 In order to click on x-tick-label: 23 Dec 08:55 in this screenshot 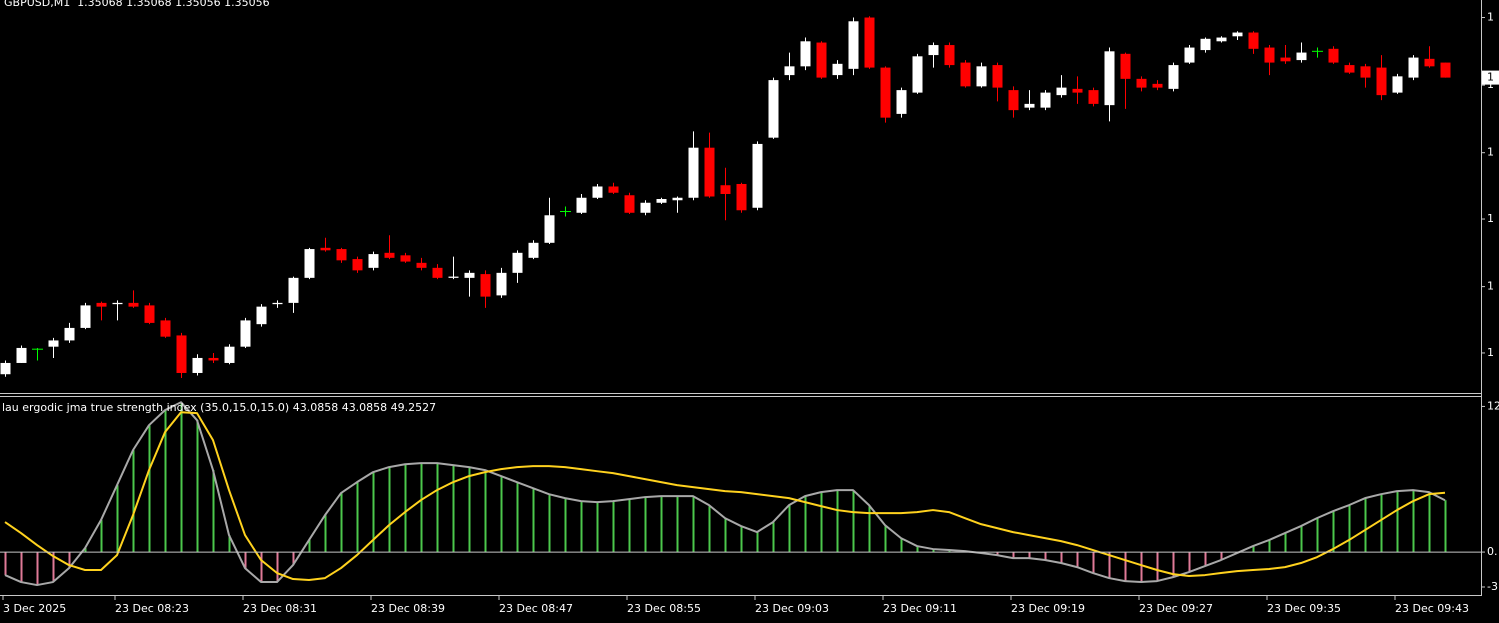, I will do `click(664, 608)`.